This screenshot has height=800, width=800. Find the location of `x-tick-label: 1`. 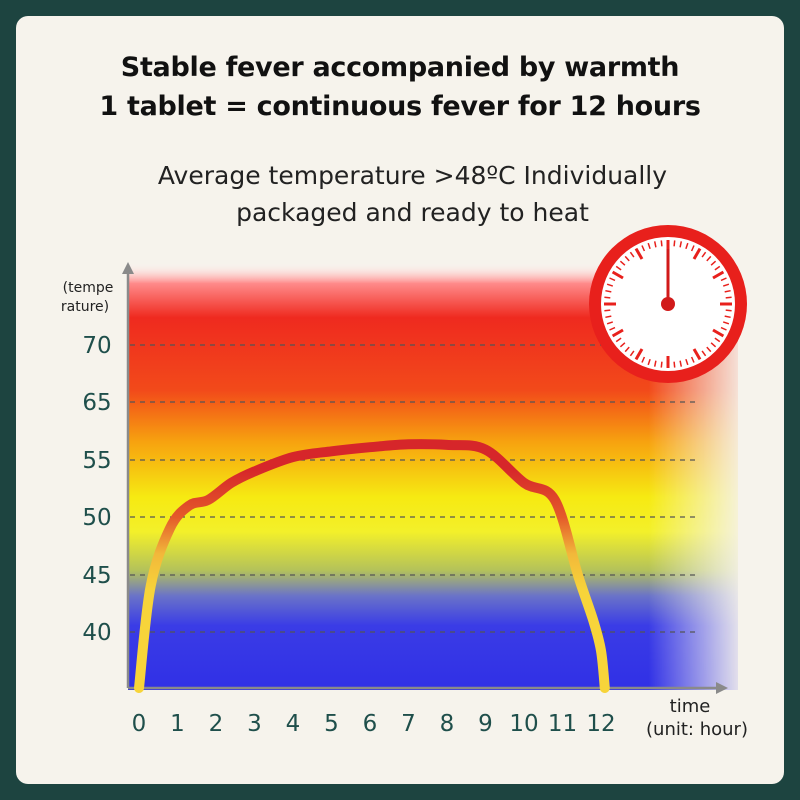

x-tick-label: 1 is located at coordinates (177, 724).